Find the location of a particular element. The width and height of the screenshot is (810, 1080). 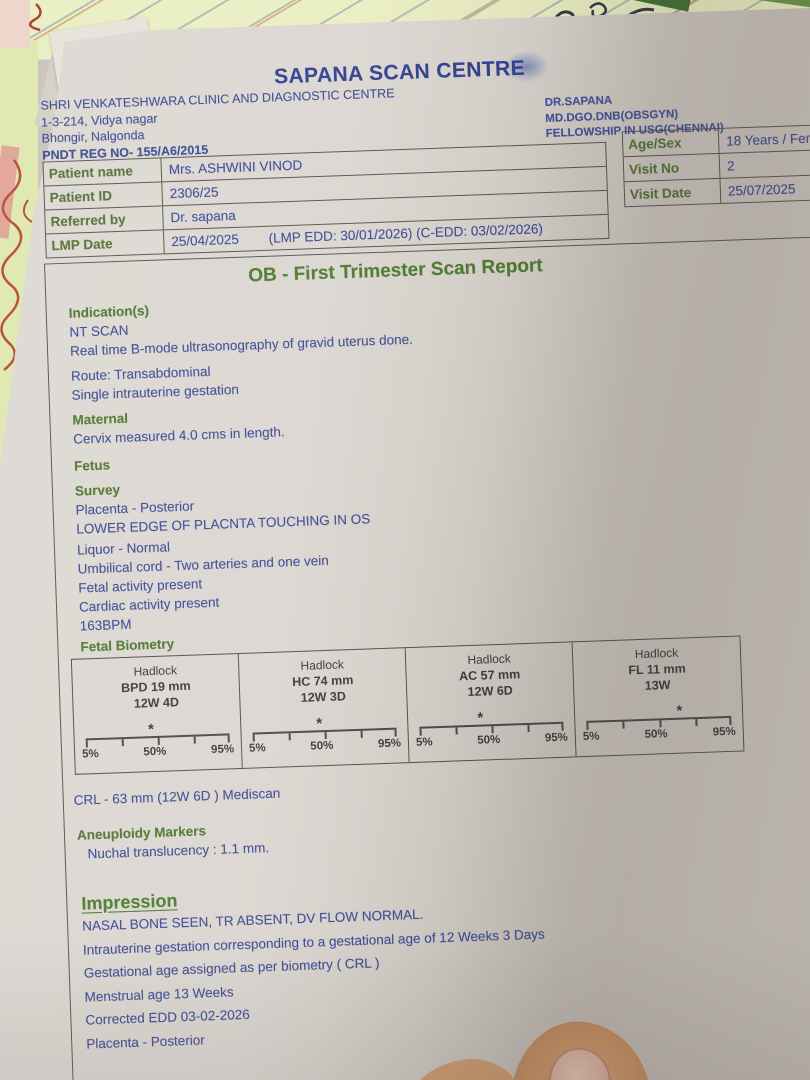

patient-id-value: 2306/25 is located at coordinates (194, 193).